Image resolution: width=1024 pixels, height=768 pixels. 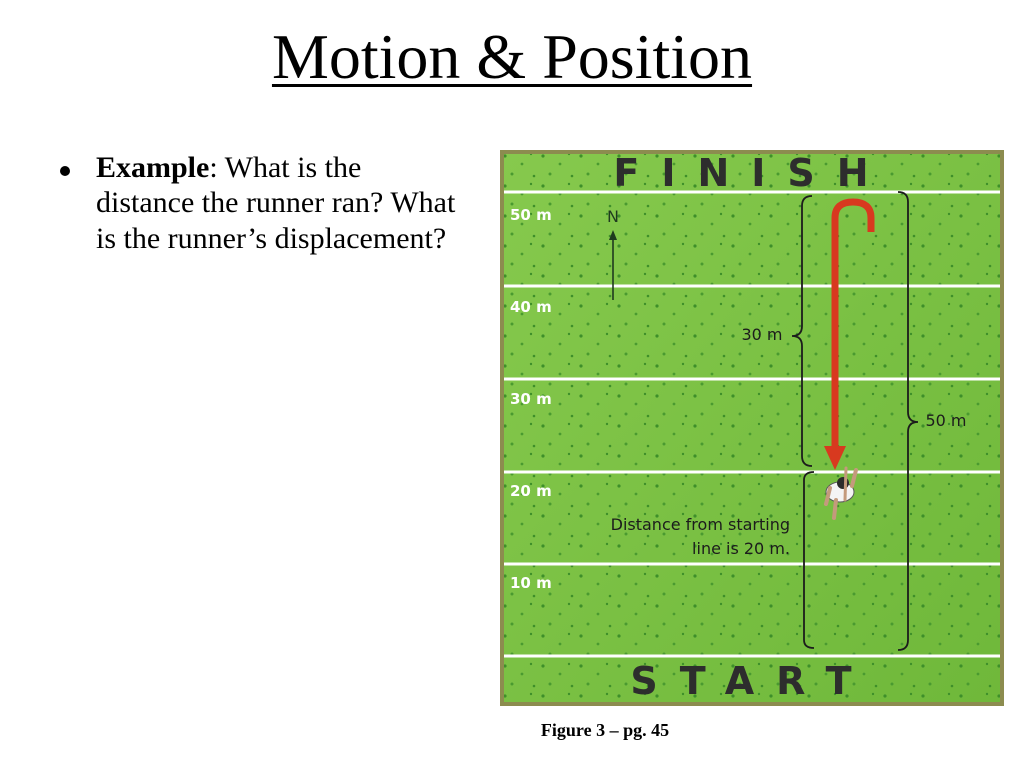 What do you see at coordinates (531, 307) in the screenshot?
I see `label-40m: 40 m` at bounding box center [531, 307].